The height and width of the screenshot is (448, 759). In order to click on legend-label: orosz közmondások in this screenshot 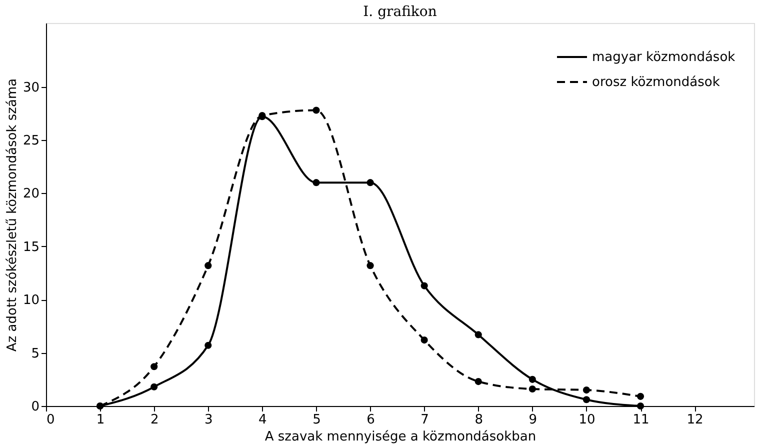, I will do `click(656, 82)`.